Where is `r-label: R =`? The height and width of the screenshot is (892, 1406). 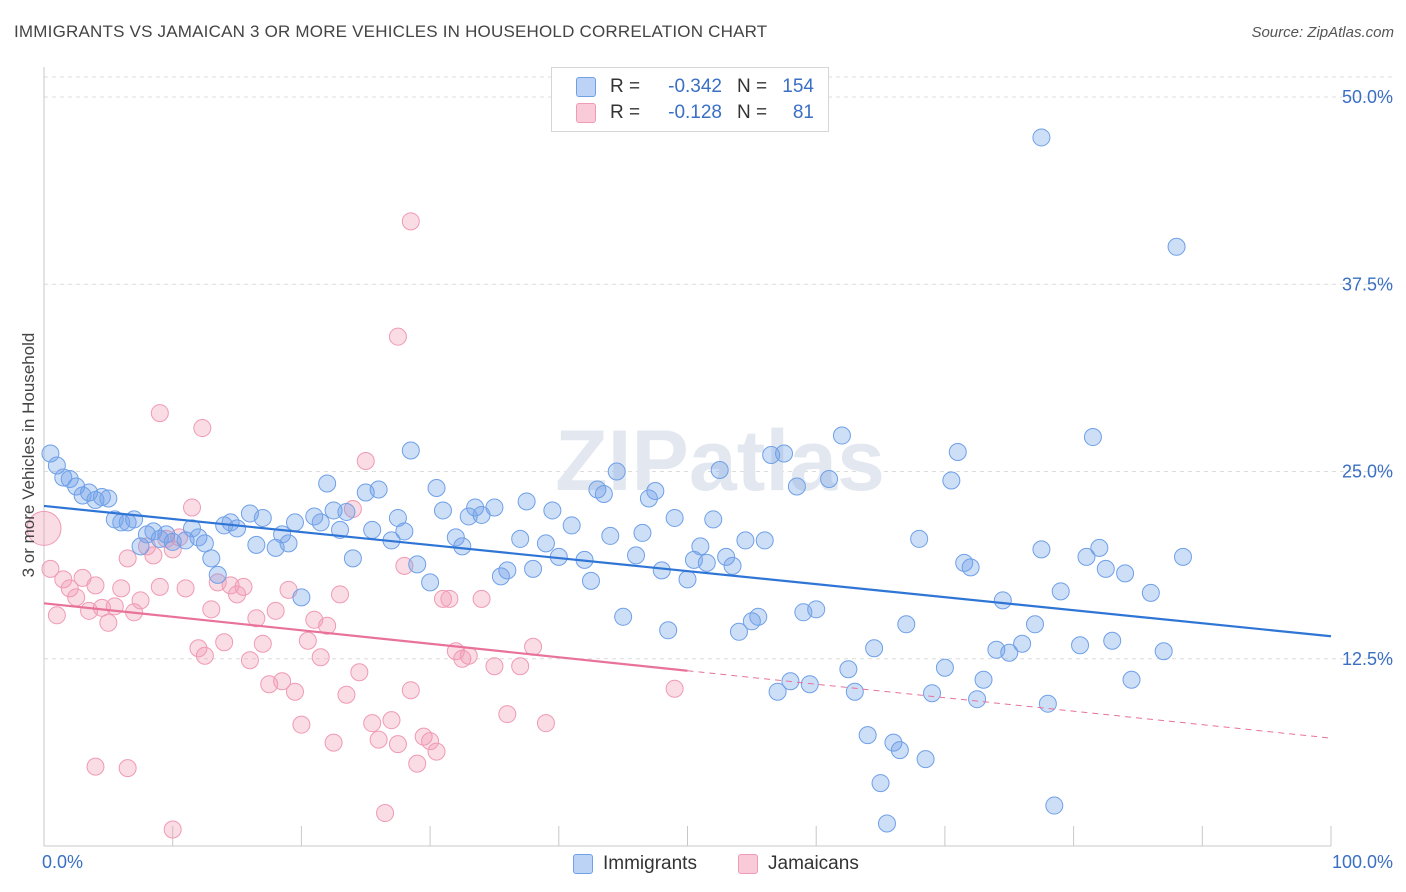
r-label: R = is located at coordinates (625, 86).